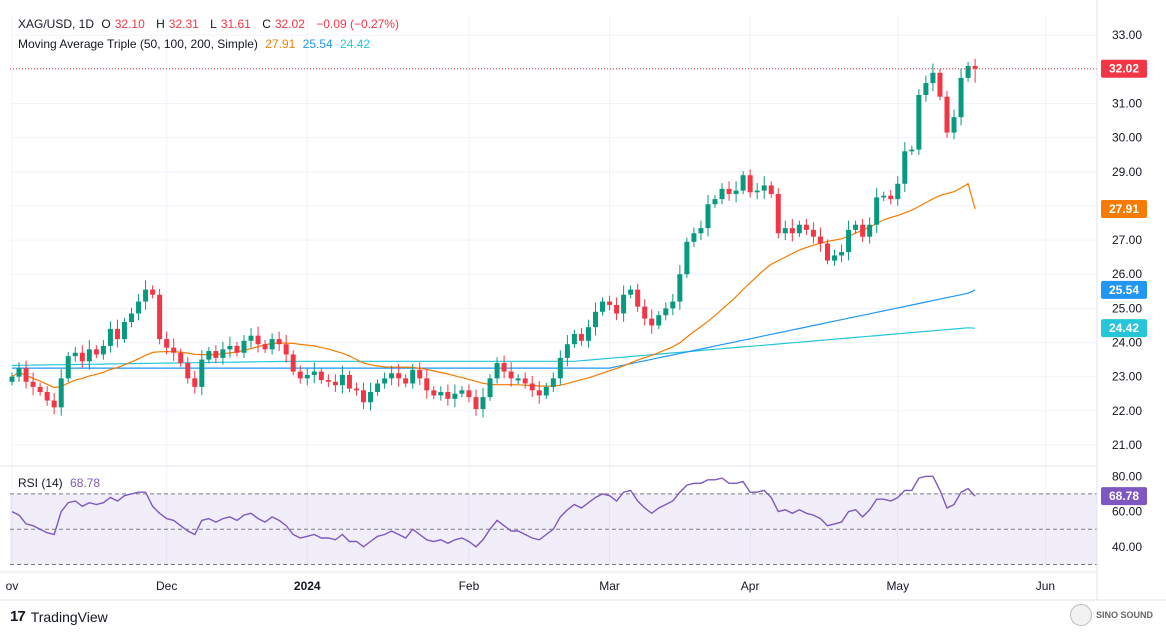  Describe the element at coordinates (1127, 240) in the screenshot. I see `price-tick-label: 27.00` at that location.